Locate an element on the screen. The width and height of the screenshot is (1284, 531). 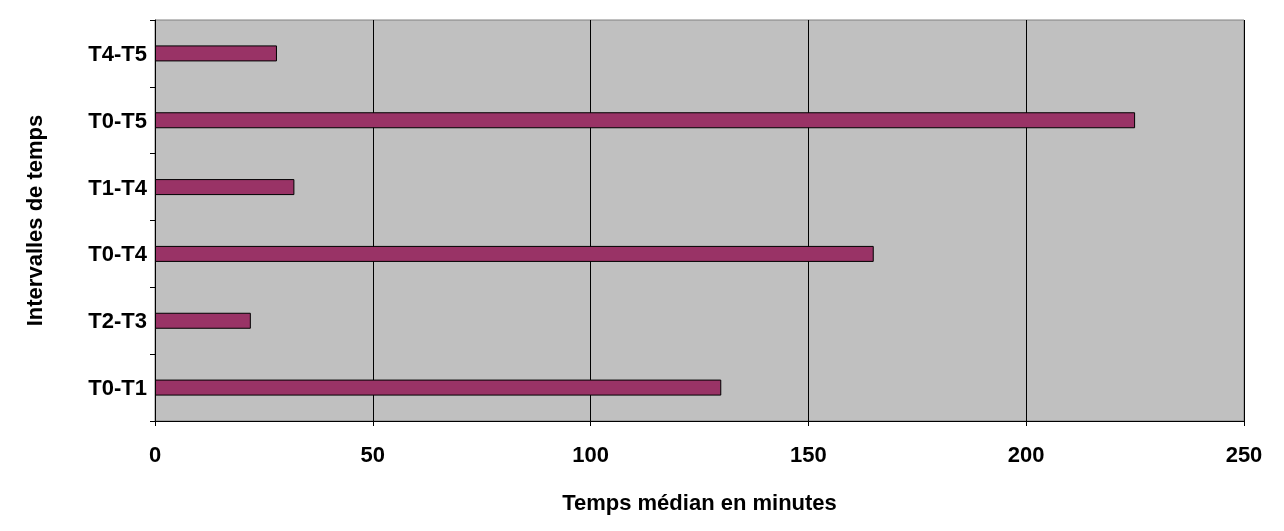
y-tick-label: T1-T4 is located at coordinates (118, 187).